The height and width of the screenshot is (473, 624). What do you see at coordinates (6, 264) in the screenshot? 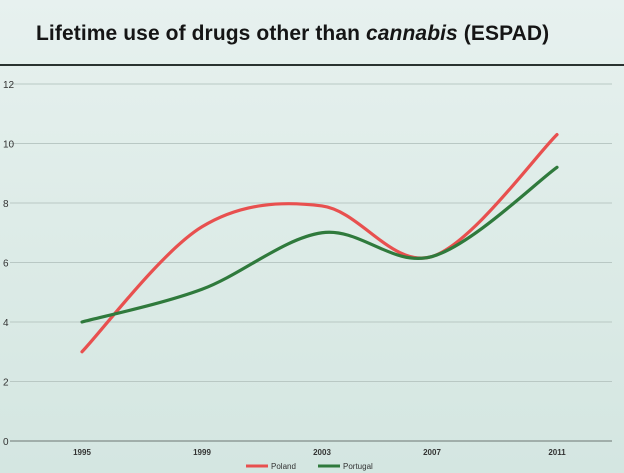
I see `y-tick-label: 6` at bounding box center [6, 264].